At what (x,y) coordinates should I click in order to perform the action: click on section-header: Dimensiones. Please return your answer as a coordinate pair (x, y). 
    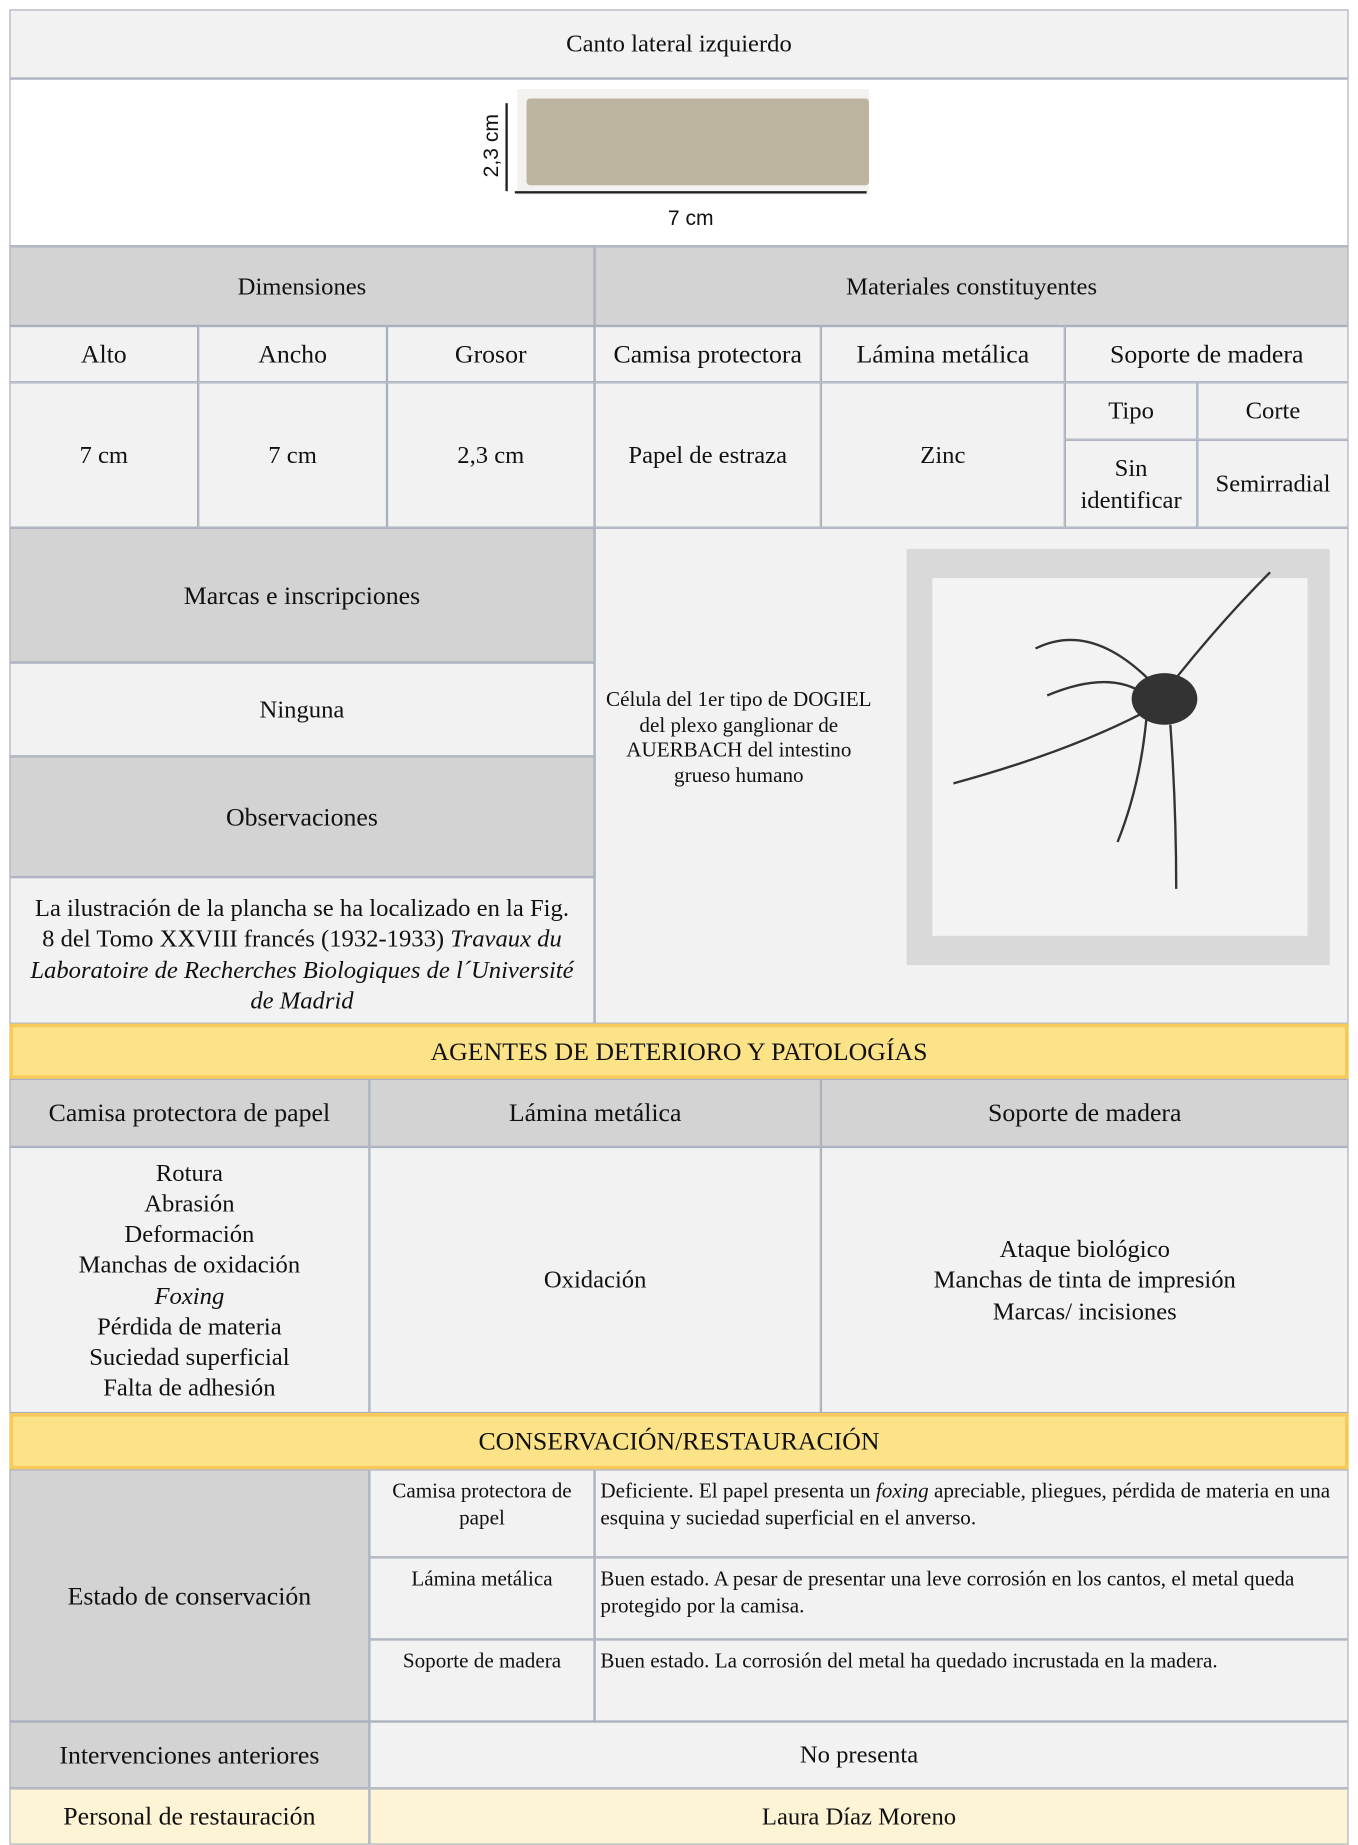
    Looking at the image, I should click on (302, 286).